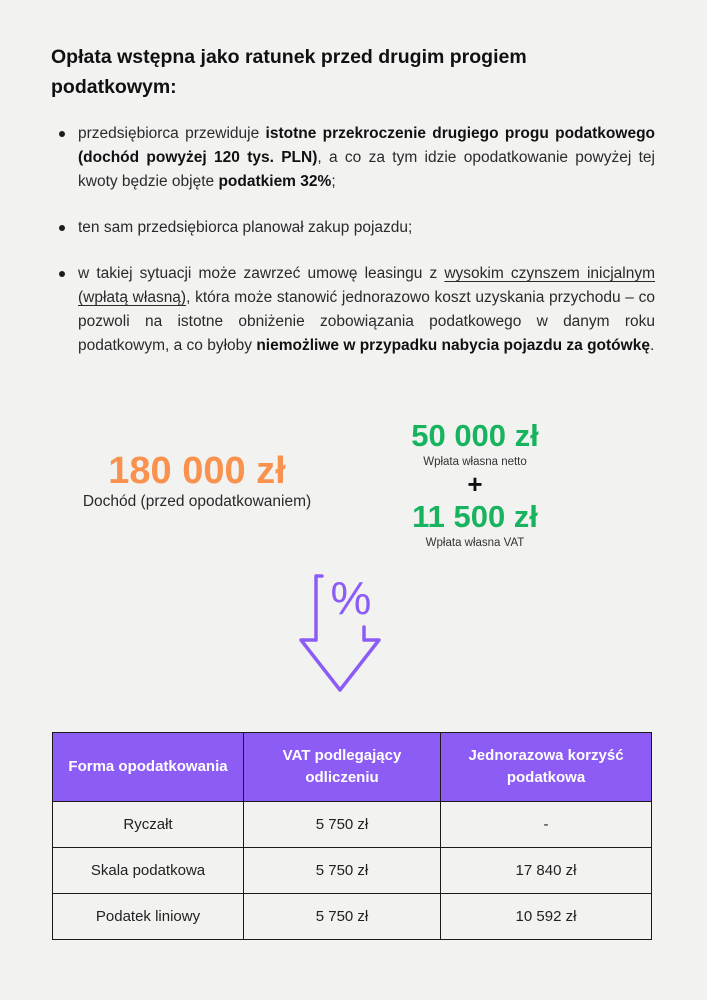 This screenshot has height=1000, width=707. I want to click on plus-sign: +, so click(475, 484).